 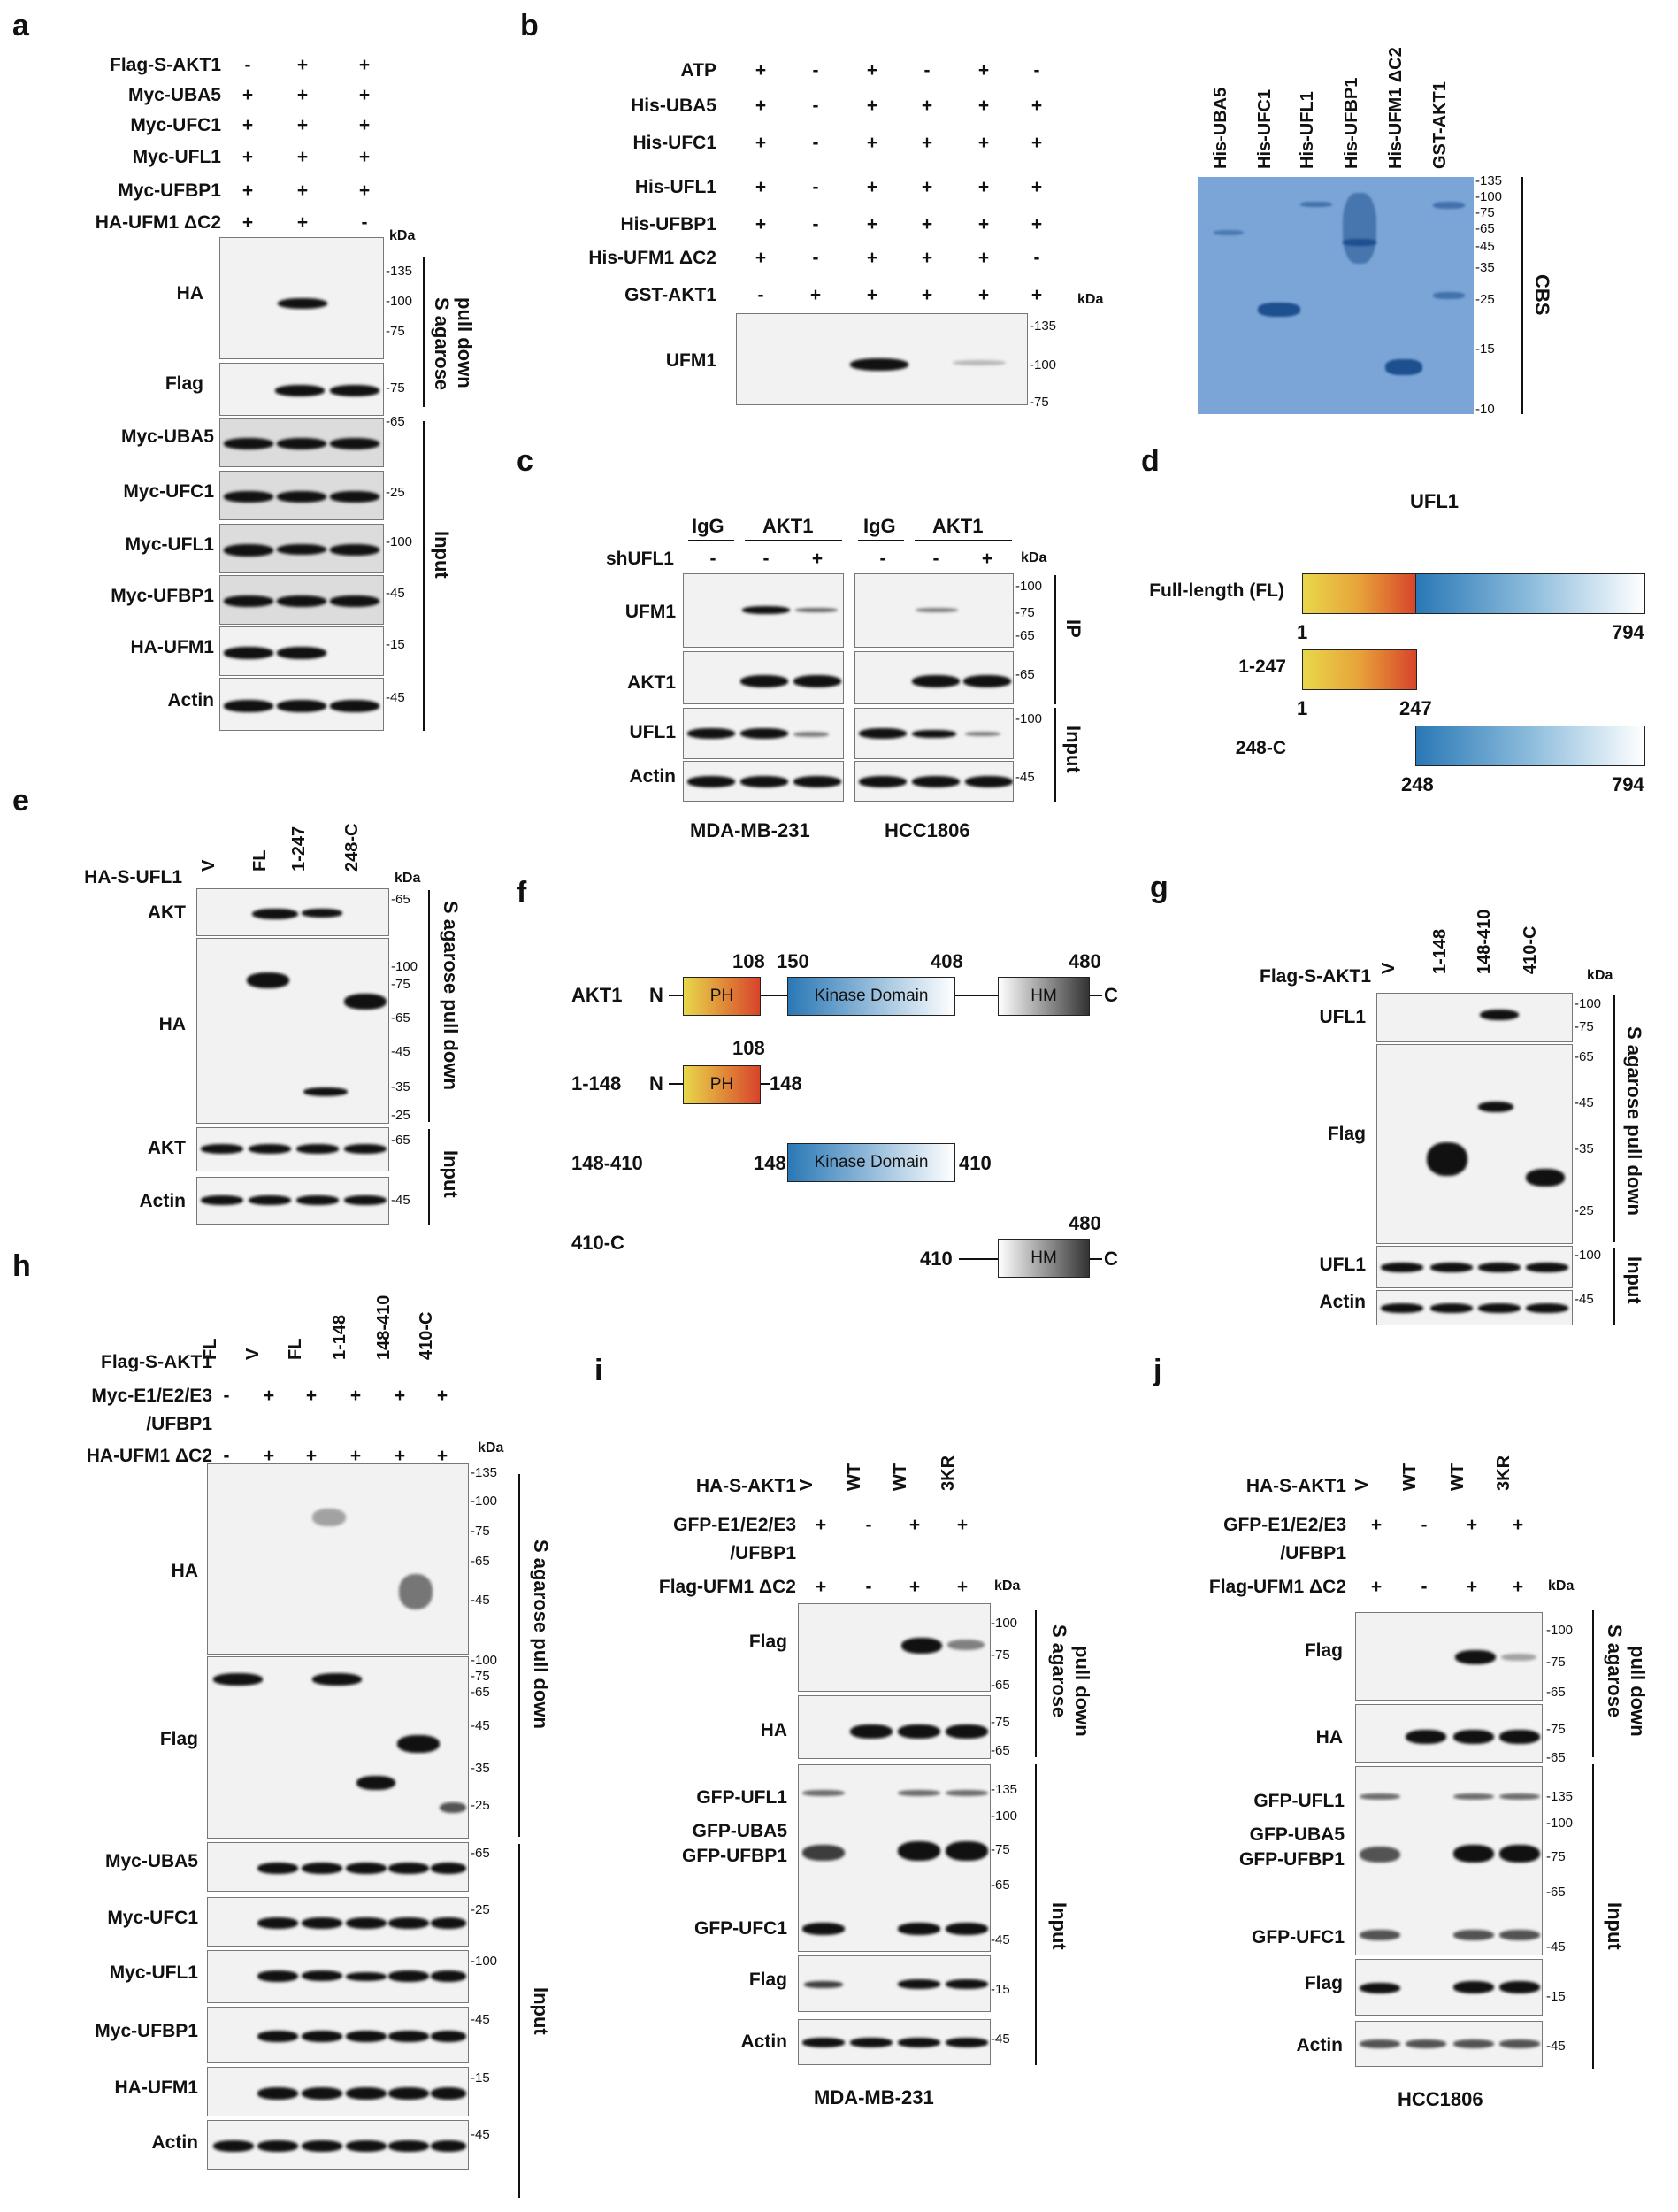 I want to click on row-label: His-UFC1, so click(x=674, y=143).